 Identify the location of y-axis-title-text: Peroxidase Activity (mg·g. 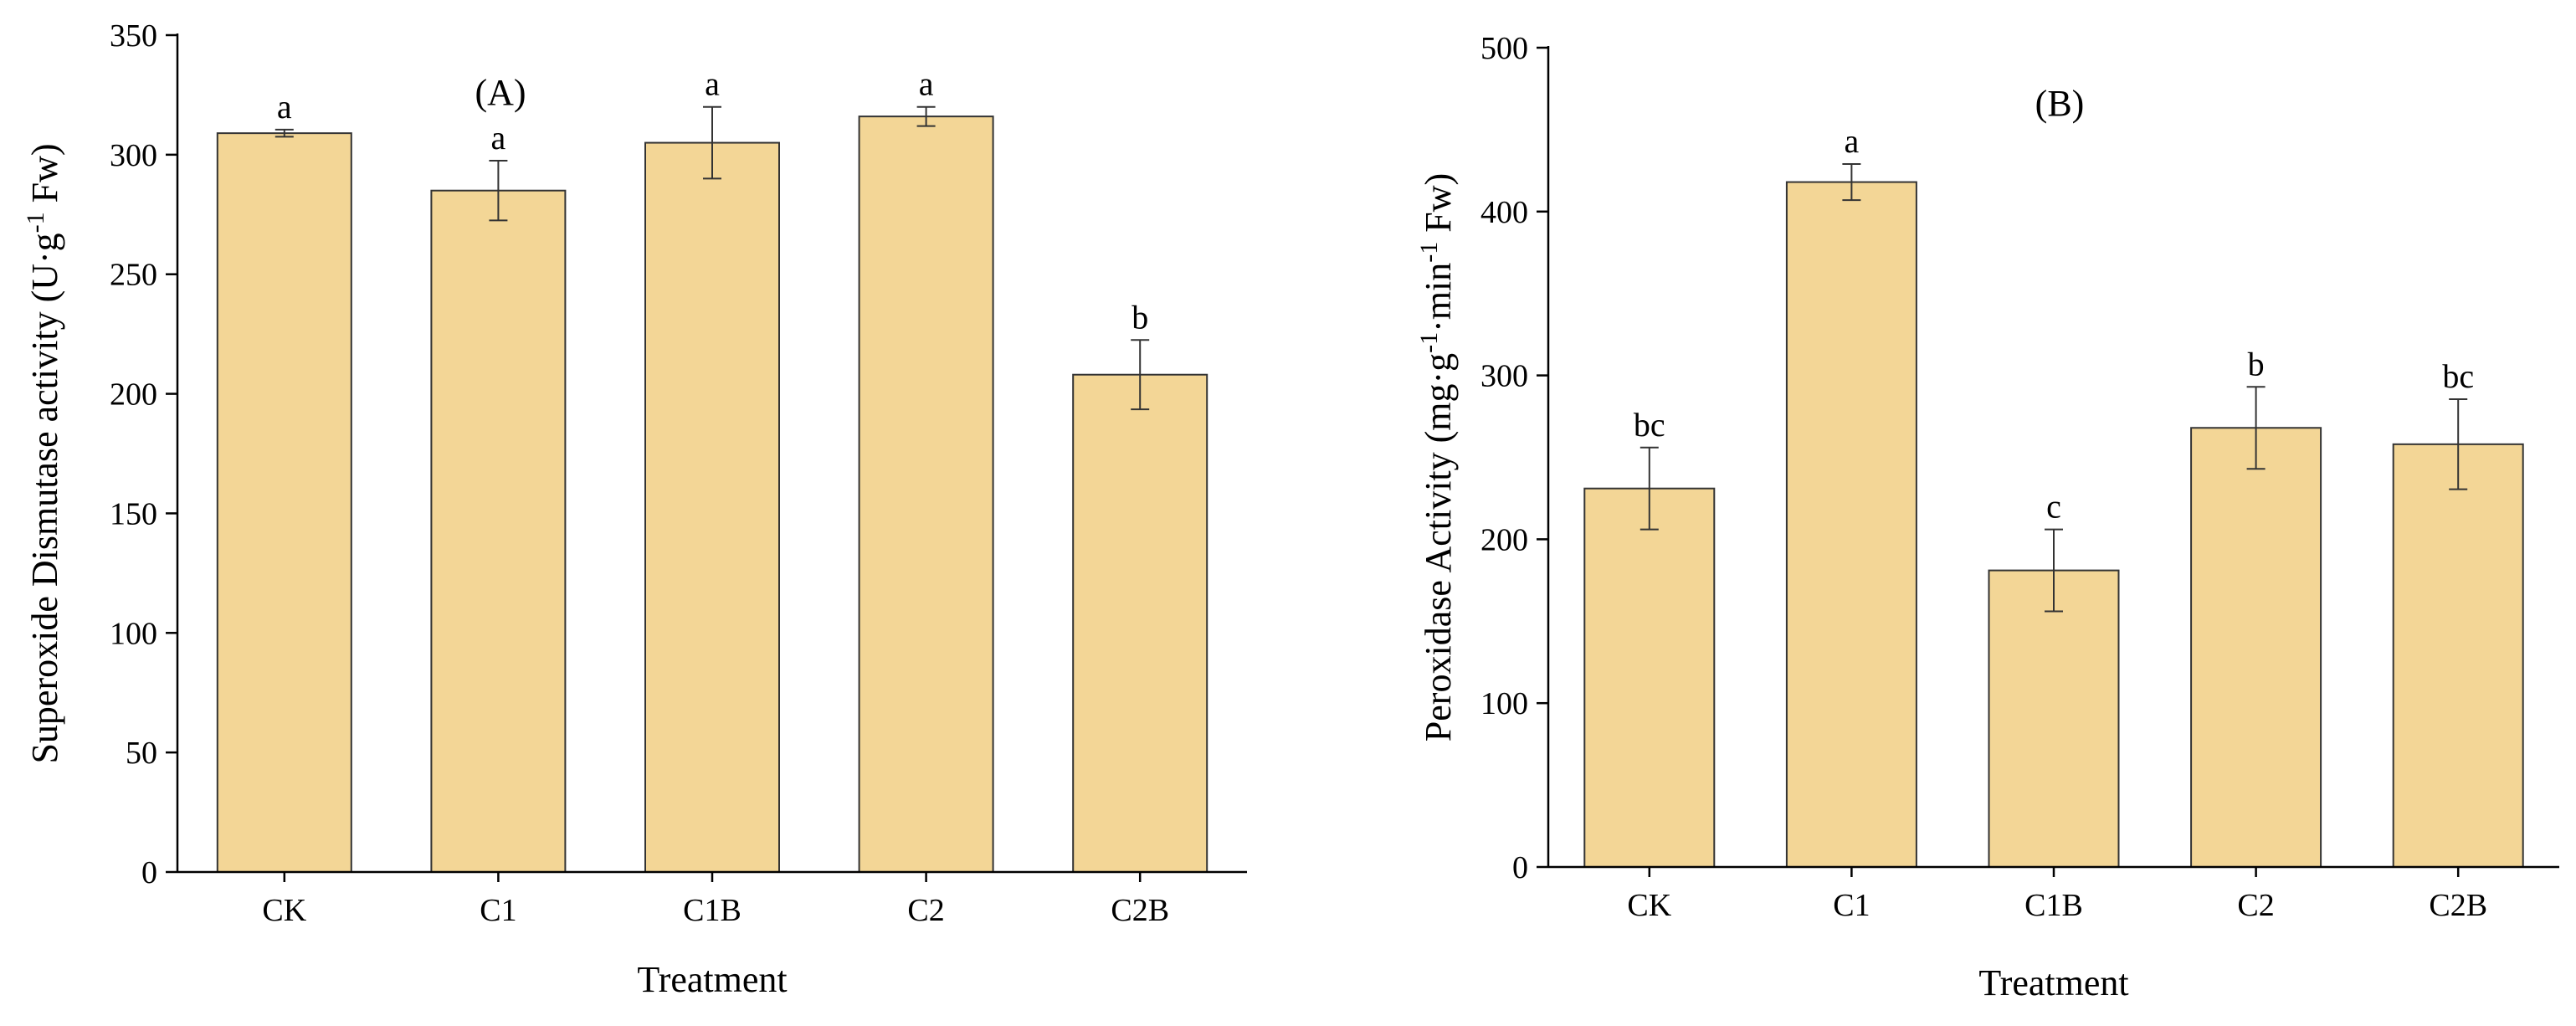
(1438, 547).